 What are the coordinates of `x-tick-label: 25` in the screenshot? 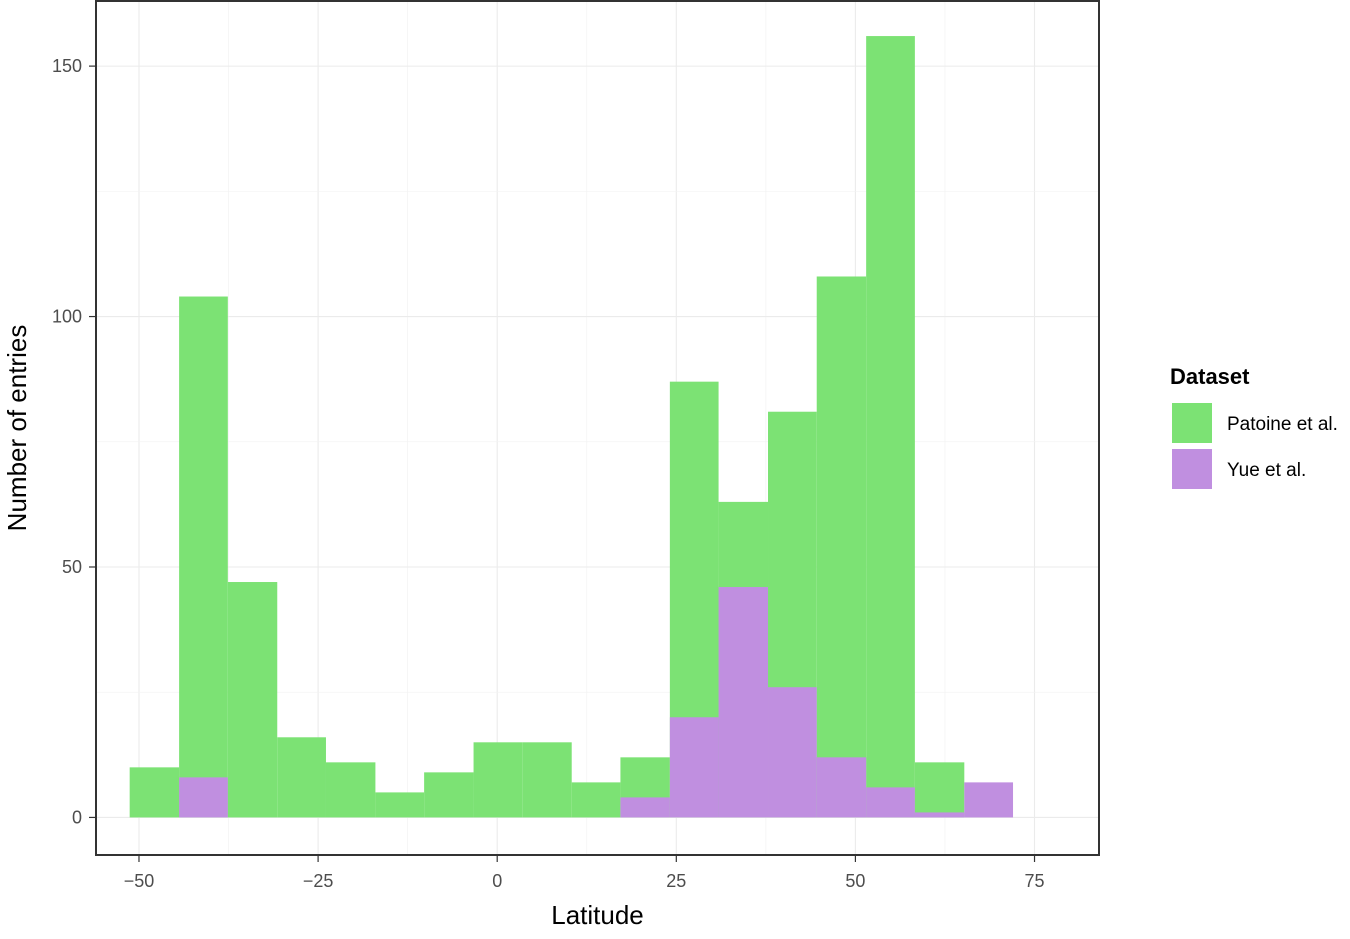 It's located at (676, 881).